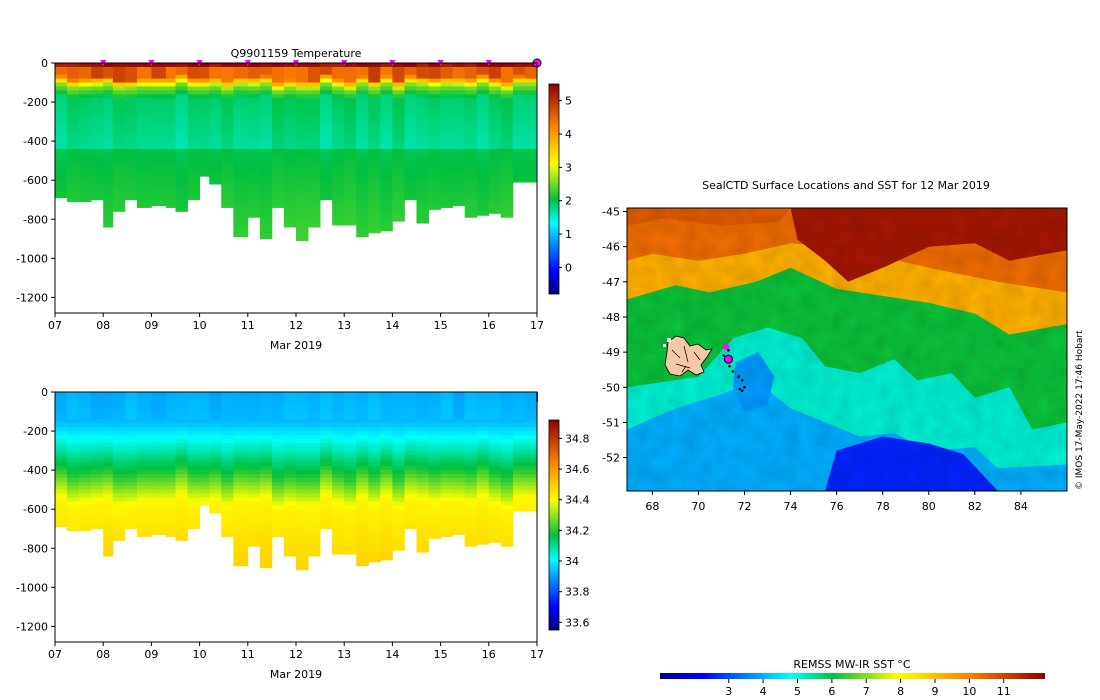 This screenshot has height=700, width=1100. I want to click on temperature-xlabel: Mar 2019, so click(296, 345).